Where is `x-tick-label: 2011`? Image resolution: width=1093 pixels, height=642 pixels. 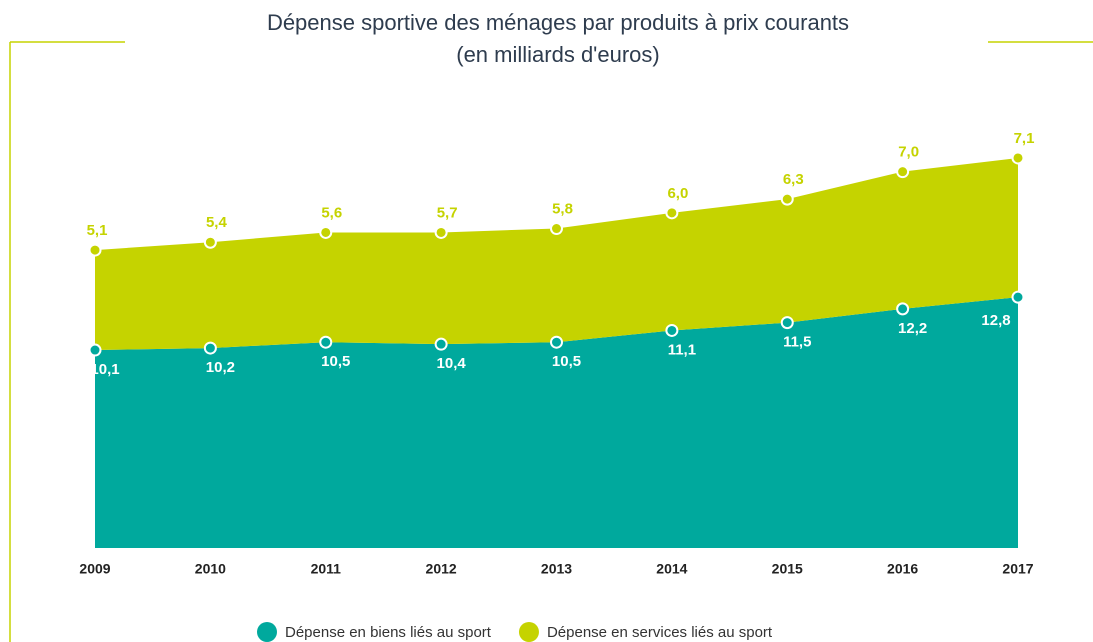
x-tick-label: 2011 is located at coordinates (326, 569).